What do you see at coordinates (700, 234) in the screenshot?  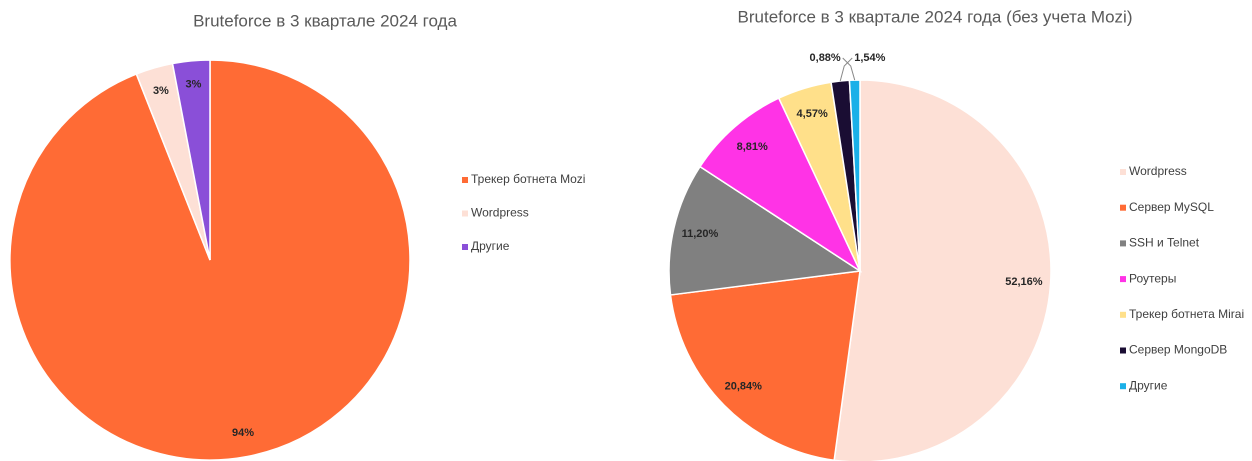 I see `data-label: 11,20%` at bounding box center [700, 234].